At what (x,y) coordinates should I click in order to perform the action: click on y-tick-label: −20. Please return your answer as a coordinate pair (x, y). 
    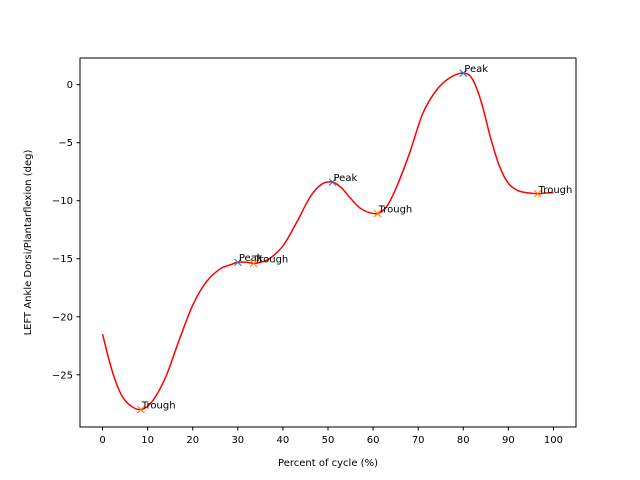
    Looking at the image, I should click on (62, 317).